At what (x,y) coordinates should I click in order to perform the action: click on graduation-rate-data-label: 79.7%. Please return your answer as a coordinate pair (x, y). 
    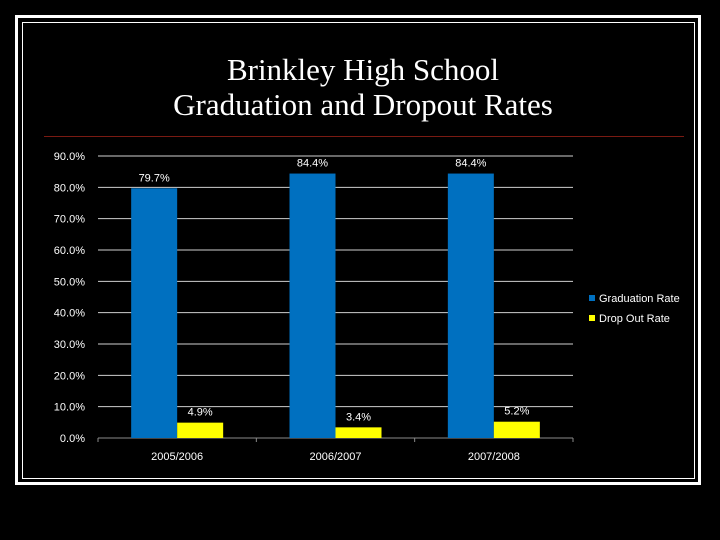
    Looking at the image, I should click on (154, 178).